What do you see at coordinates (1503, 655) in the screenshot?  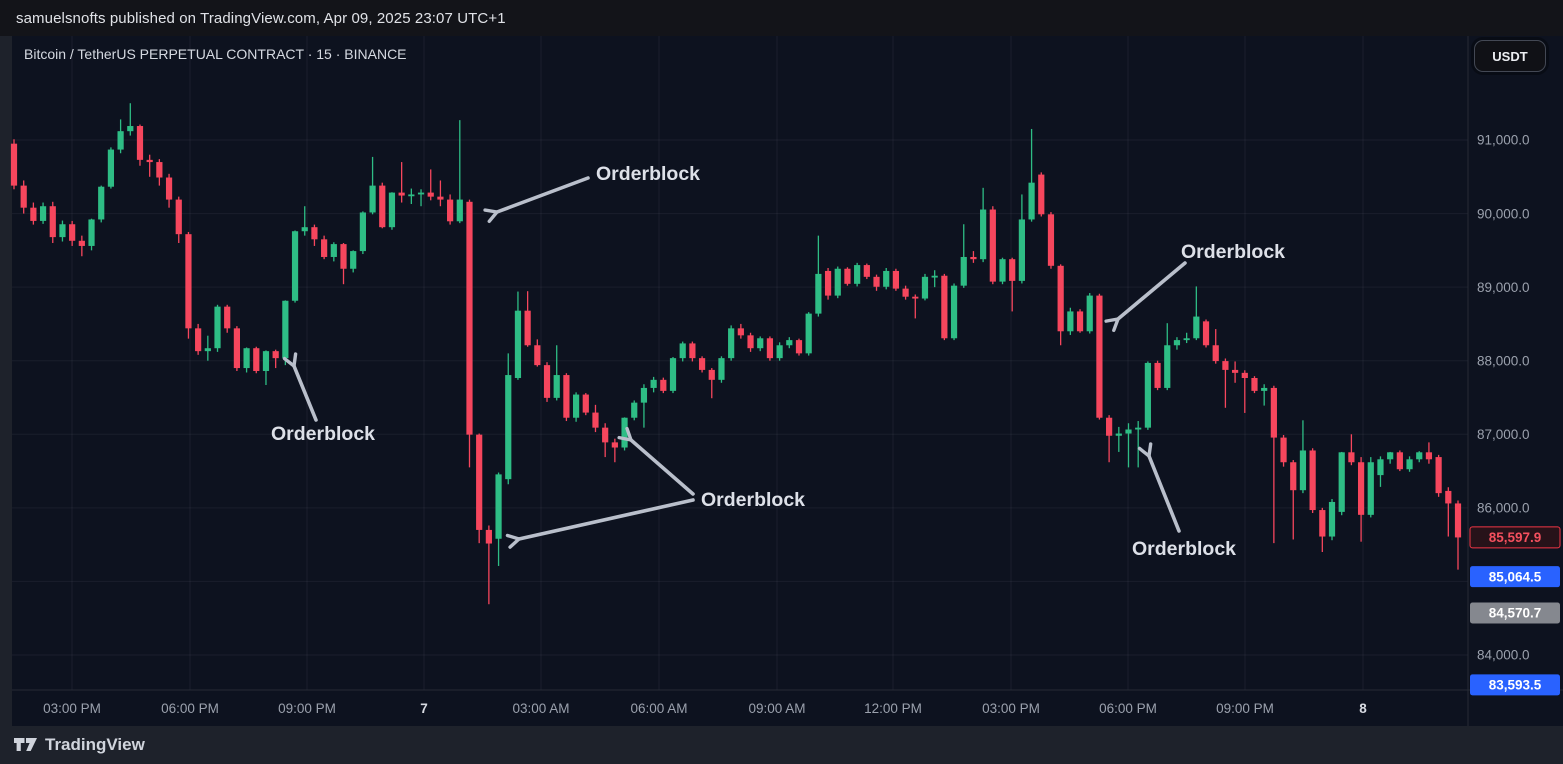 I see `price-axis-label: 84,000.0` at bounding box center [1503, 655].